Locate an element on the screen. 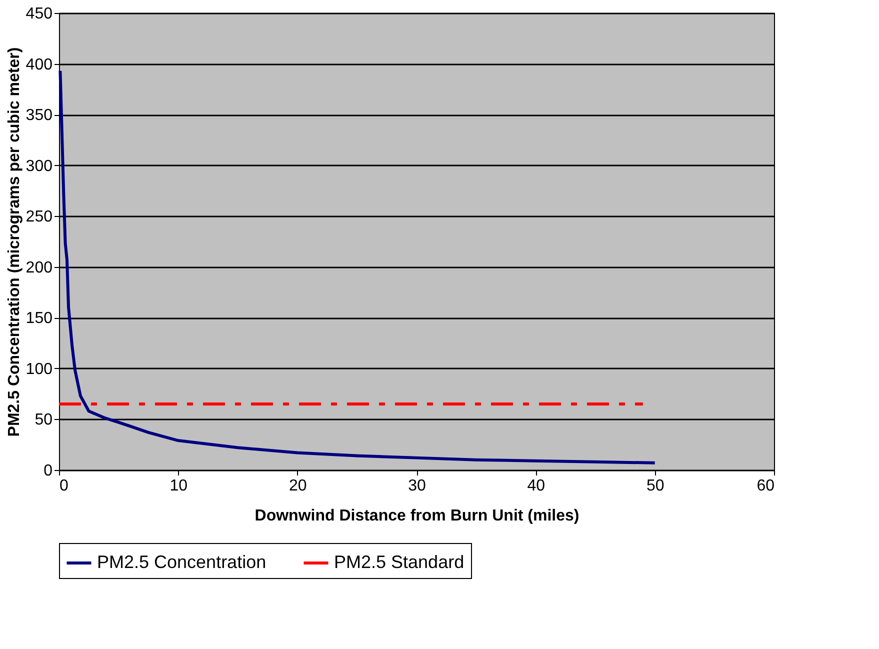 Image resolution: width=879 pixels, height=649 pixels. x-tick-label: 0 is located at coordinates (64, 486).